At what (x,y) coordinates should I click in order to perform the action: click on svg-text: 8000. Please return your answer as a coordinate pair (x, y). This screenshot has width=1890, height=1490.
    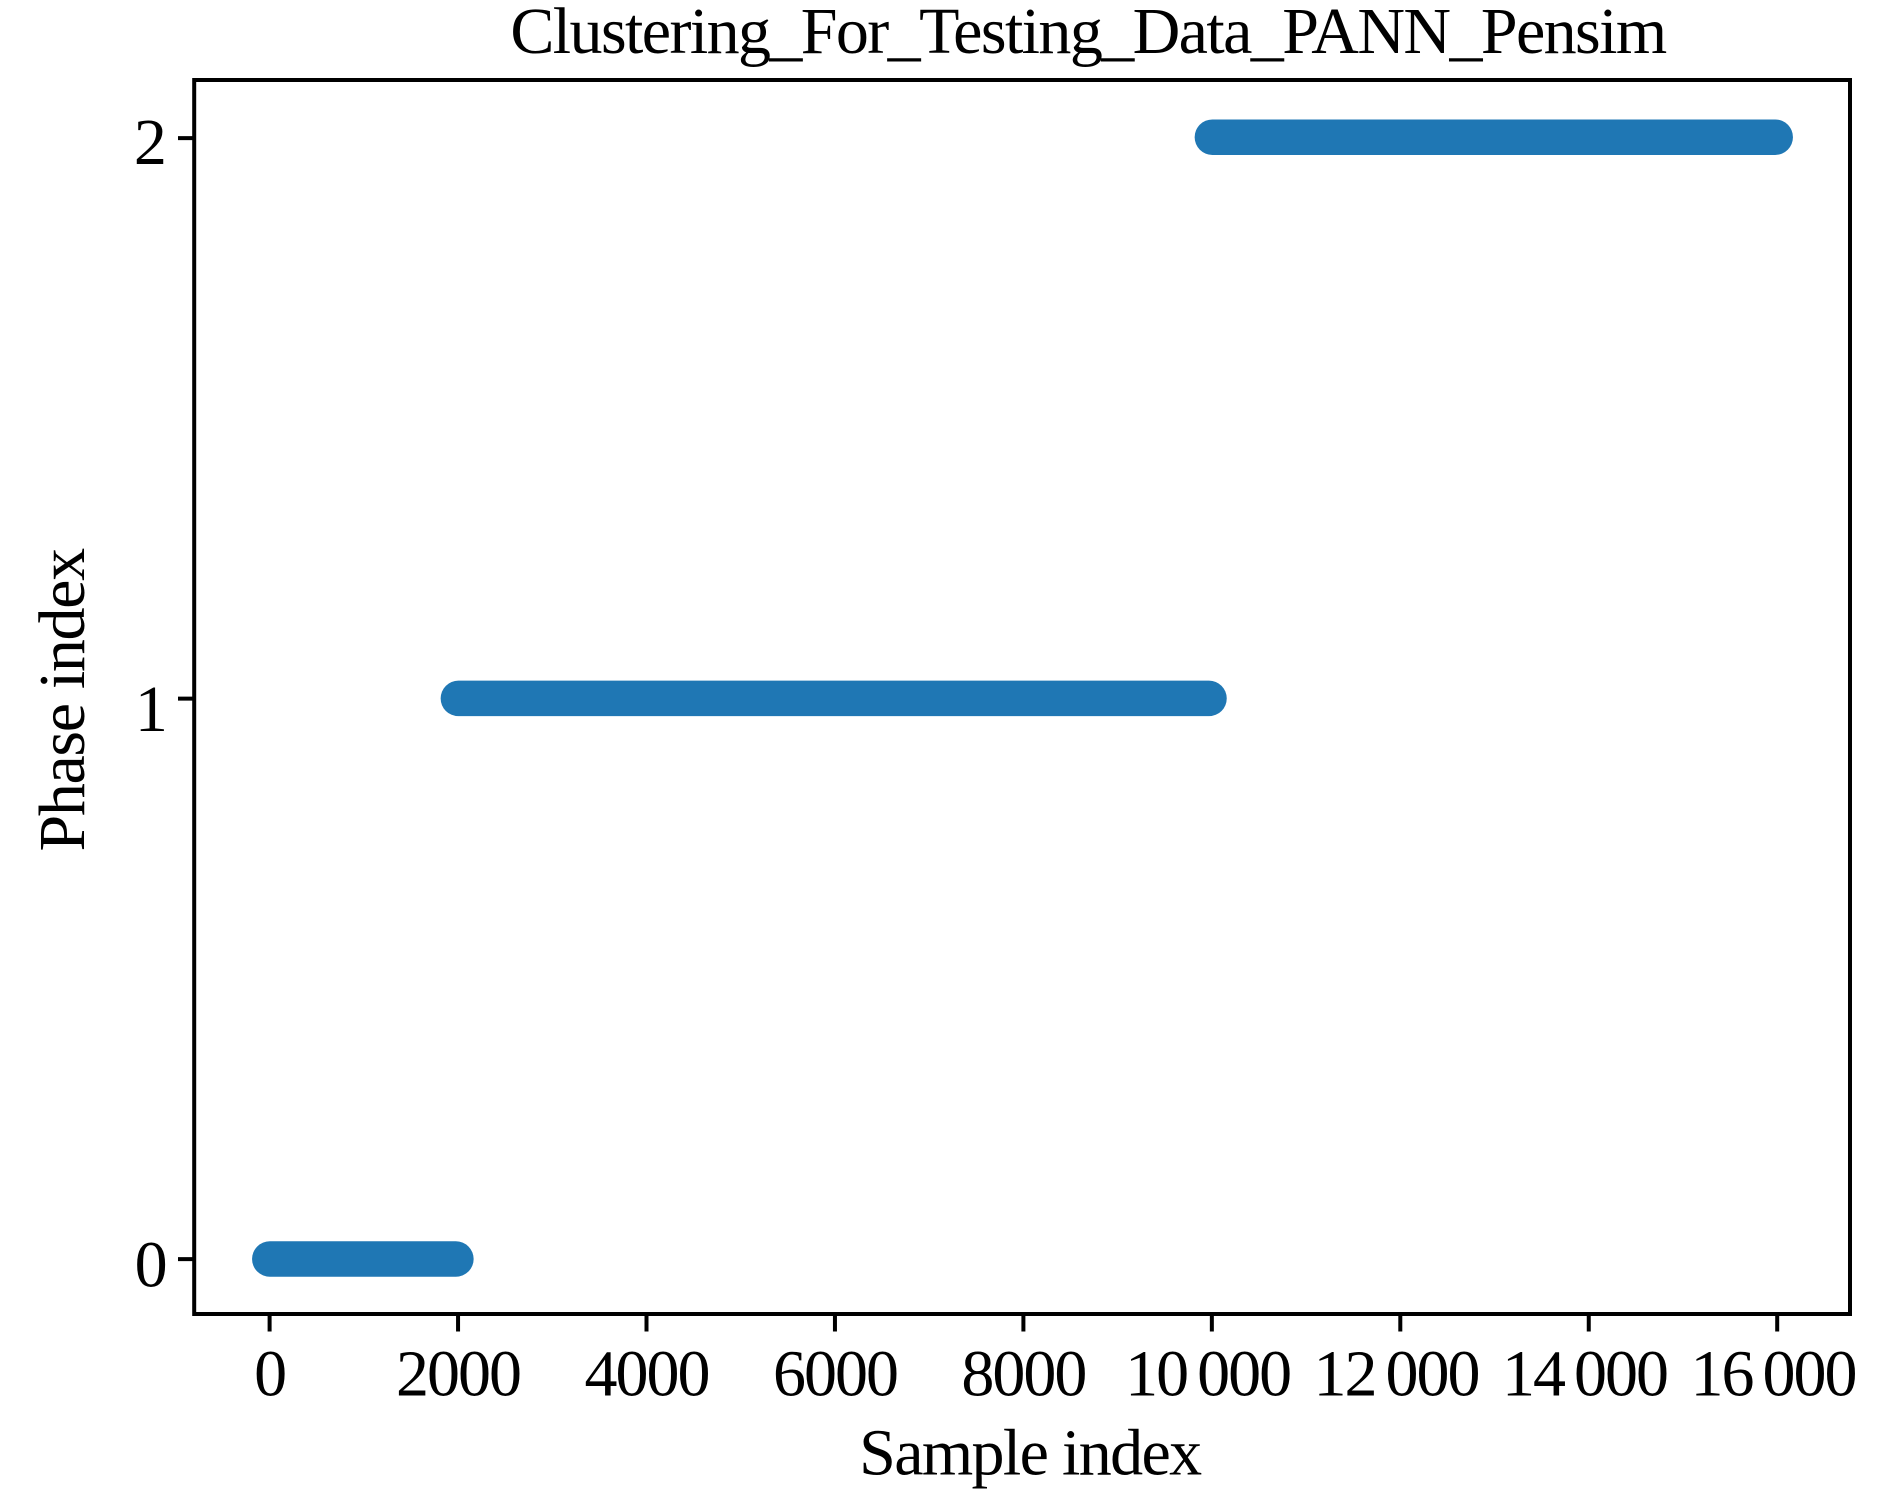
    Looking at the image, I should click on (1023, 1374).